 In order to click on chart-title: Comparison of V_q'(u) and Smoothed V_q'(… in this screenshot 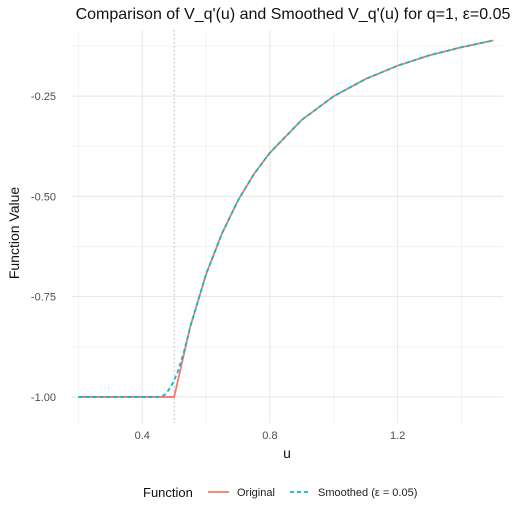, I will do `click(293, 14)`.